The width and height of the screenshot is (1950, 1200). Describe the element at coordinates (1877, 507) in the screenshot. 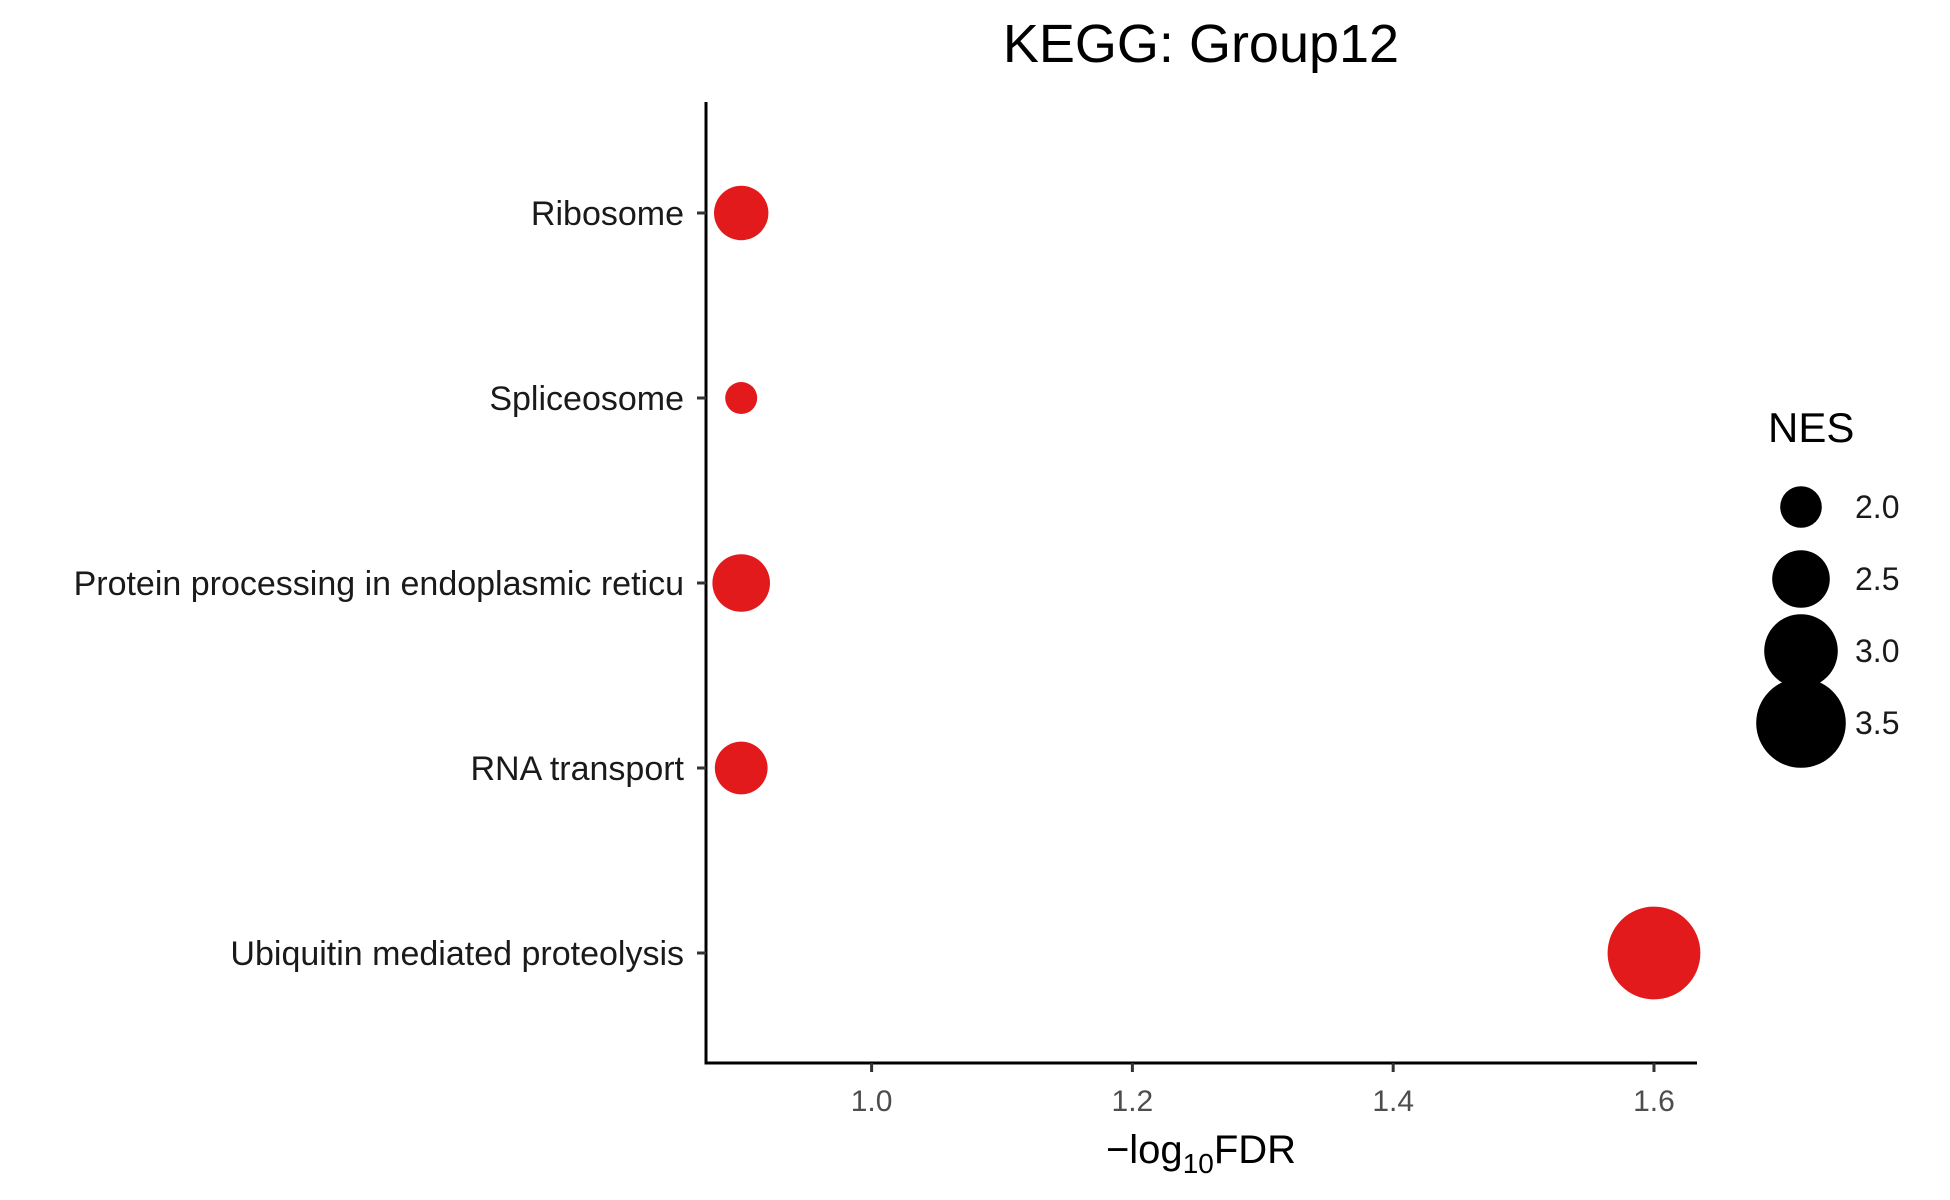

I see `legend-key-label: 2.0` at that location.